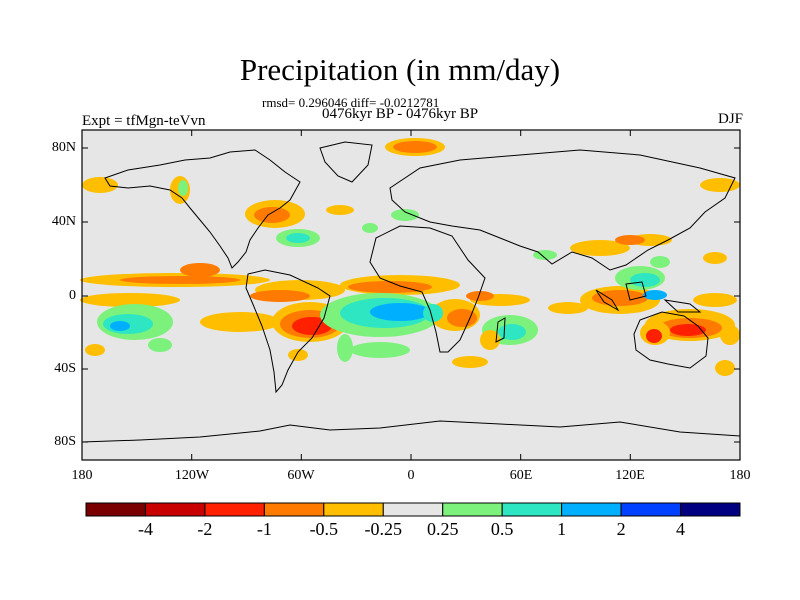  I want to click on lon-label-120w: 120W, so click(192, 475).